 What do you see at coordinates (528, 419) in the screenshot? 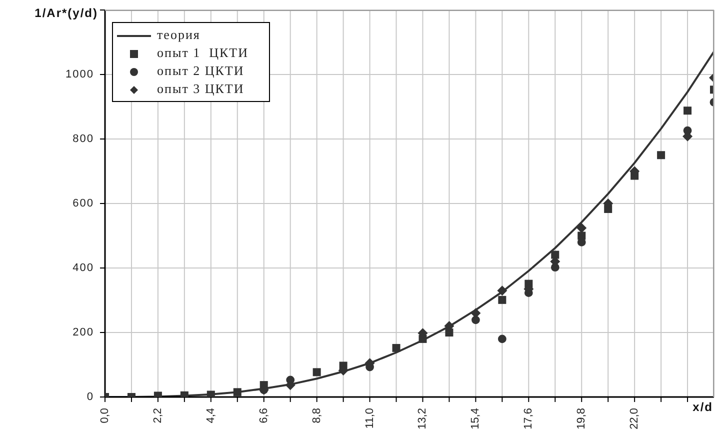
I see `x-tick-label: 17,6` at bounding box center [528, 419].